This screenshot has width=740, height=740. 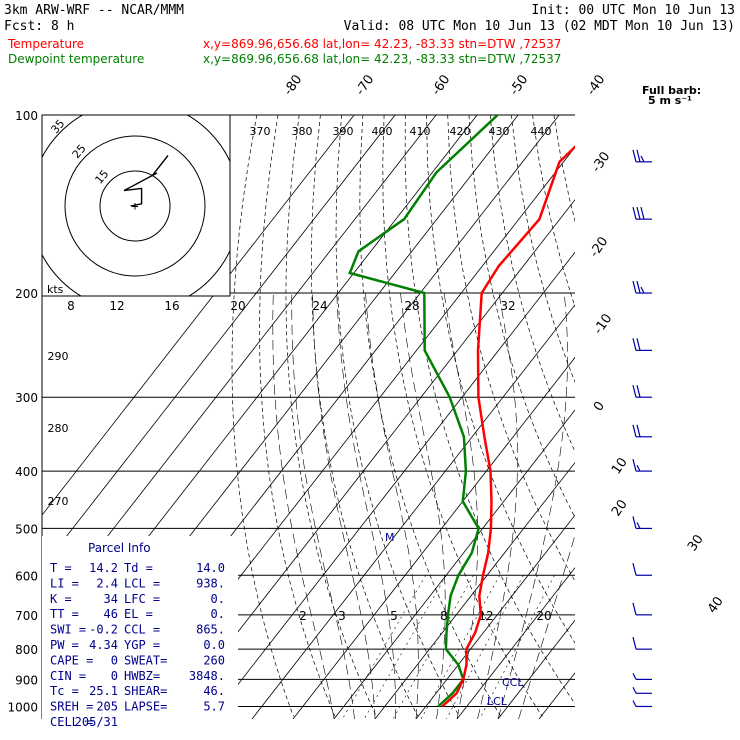 What do you see at coordinates (119, 548) in the screenshot?
I see `parcel-info-title: Parcel Info` at bounding box center [119, 548].